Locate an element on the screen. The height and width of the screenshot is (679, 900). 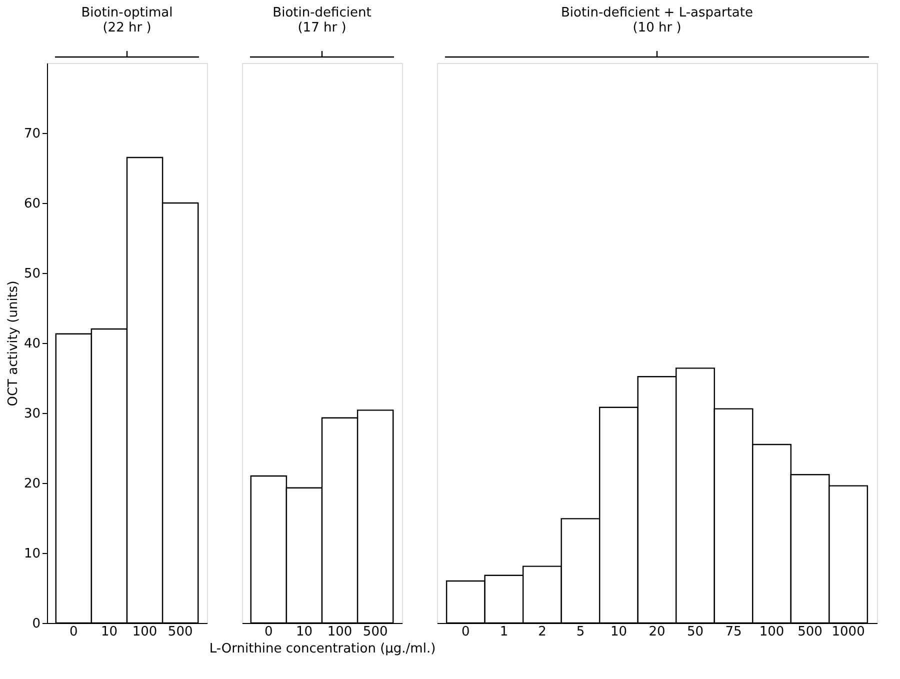
y-tick-label: 70 is located at coordinates (32, 134).